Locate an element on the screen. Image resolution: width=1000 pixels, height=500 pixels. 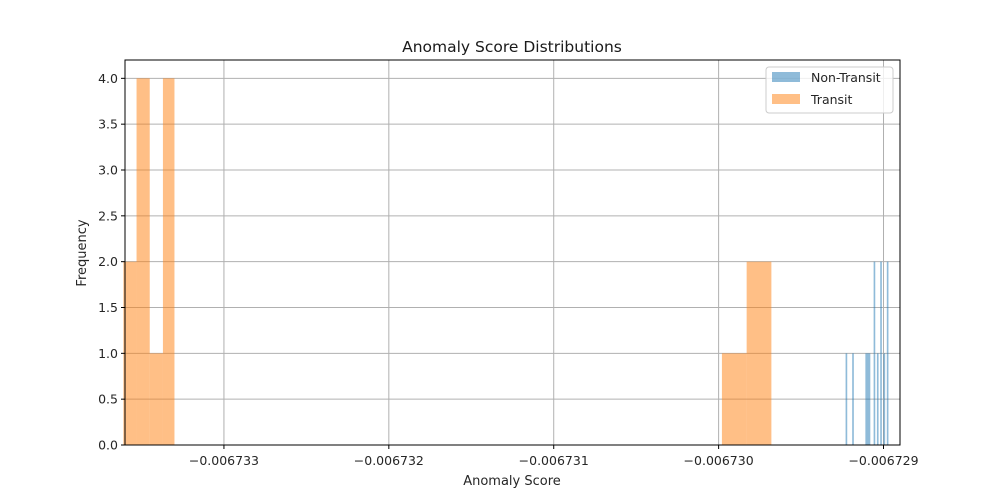
legend-label-transit: Transit is located at coordinates (831, 99).